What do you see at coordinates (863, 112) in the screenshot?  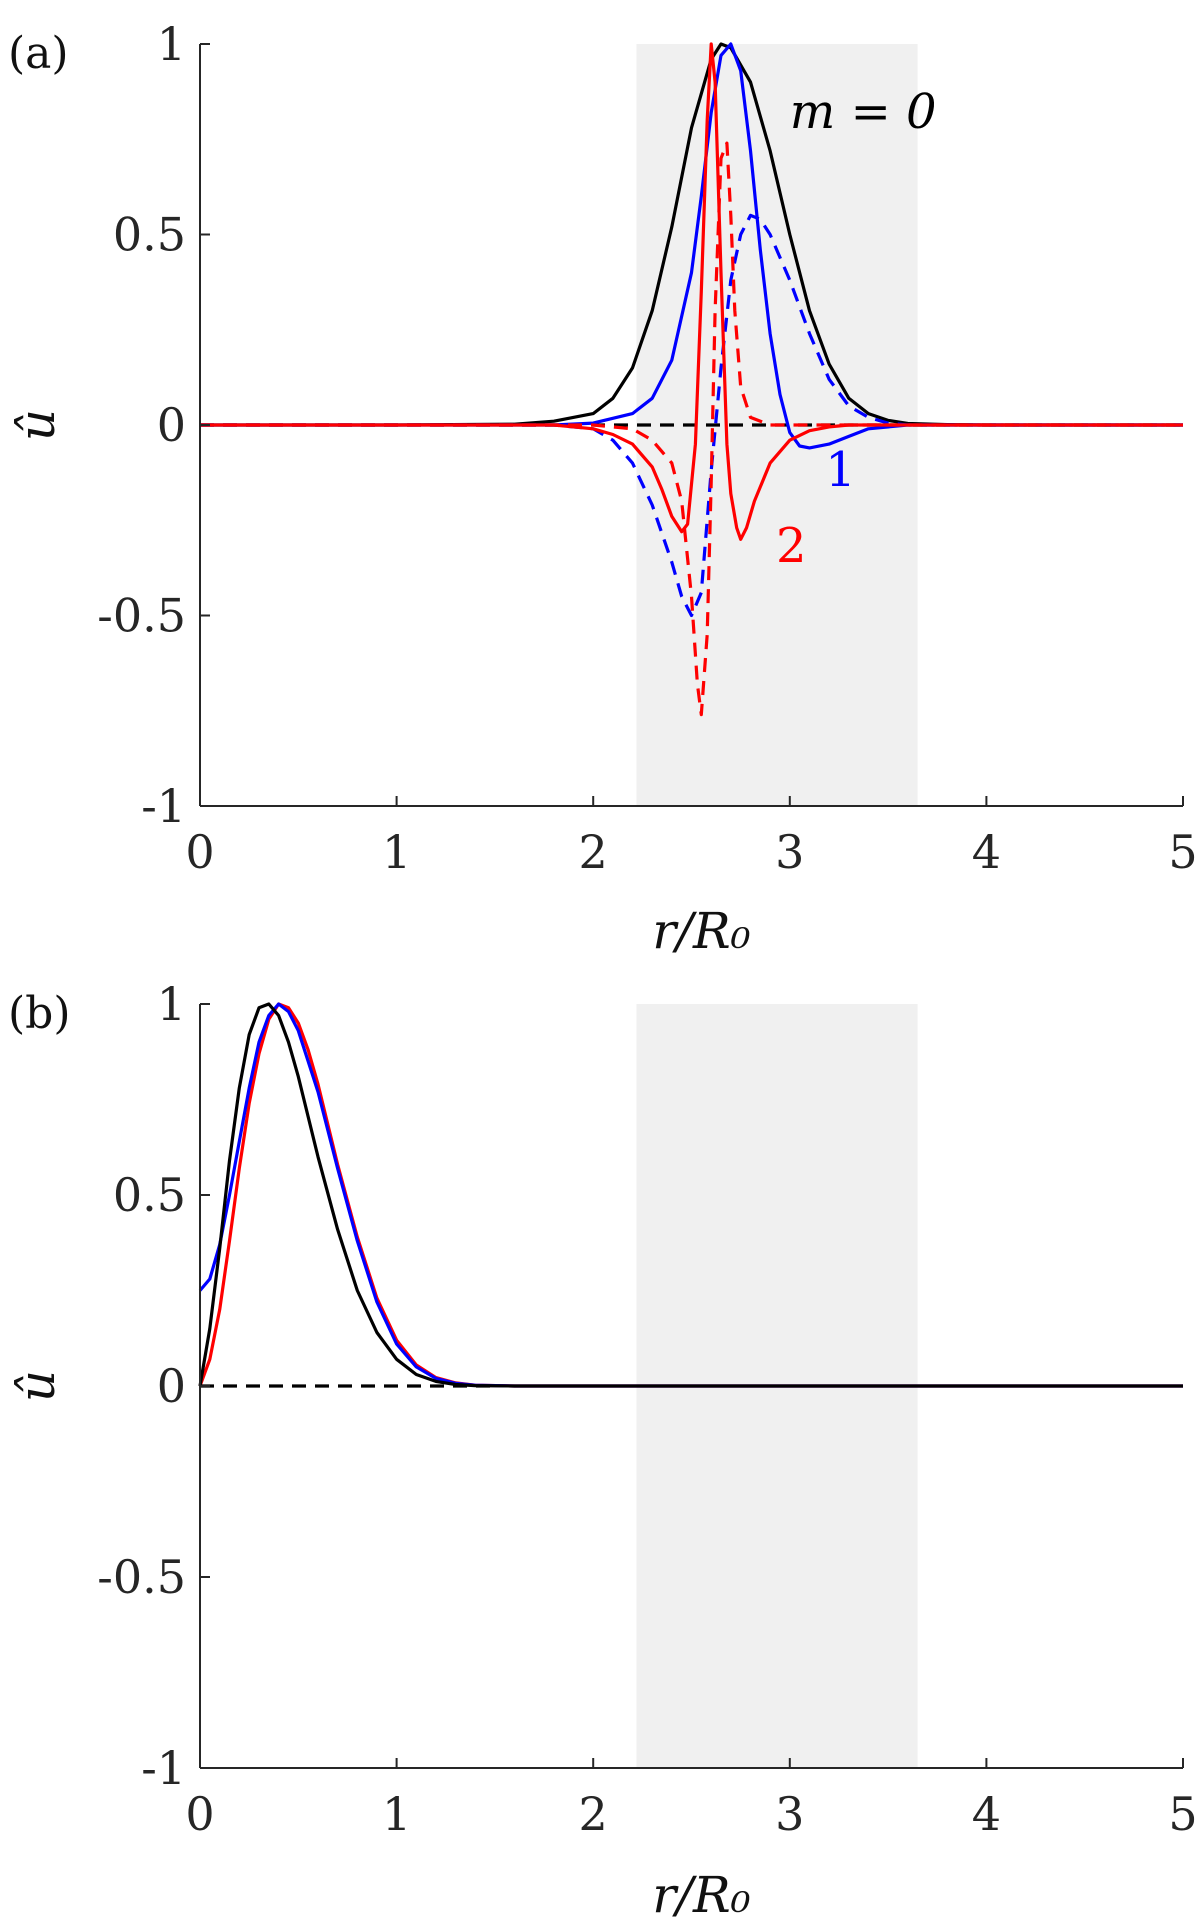 I see `annotation-label: m = 0` at bounding box center [863, 112].